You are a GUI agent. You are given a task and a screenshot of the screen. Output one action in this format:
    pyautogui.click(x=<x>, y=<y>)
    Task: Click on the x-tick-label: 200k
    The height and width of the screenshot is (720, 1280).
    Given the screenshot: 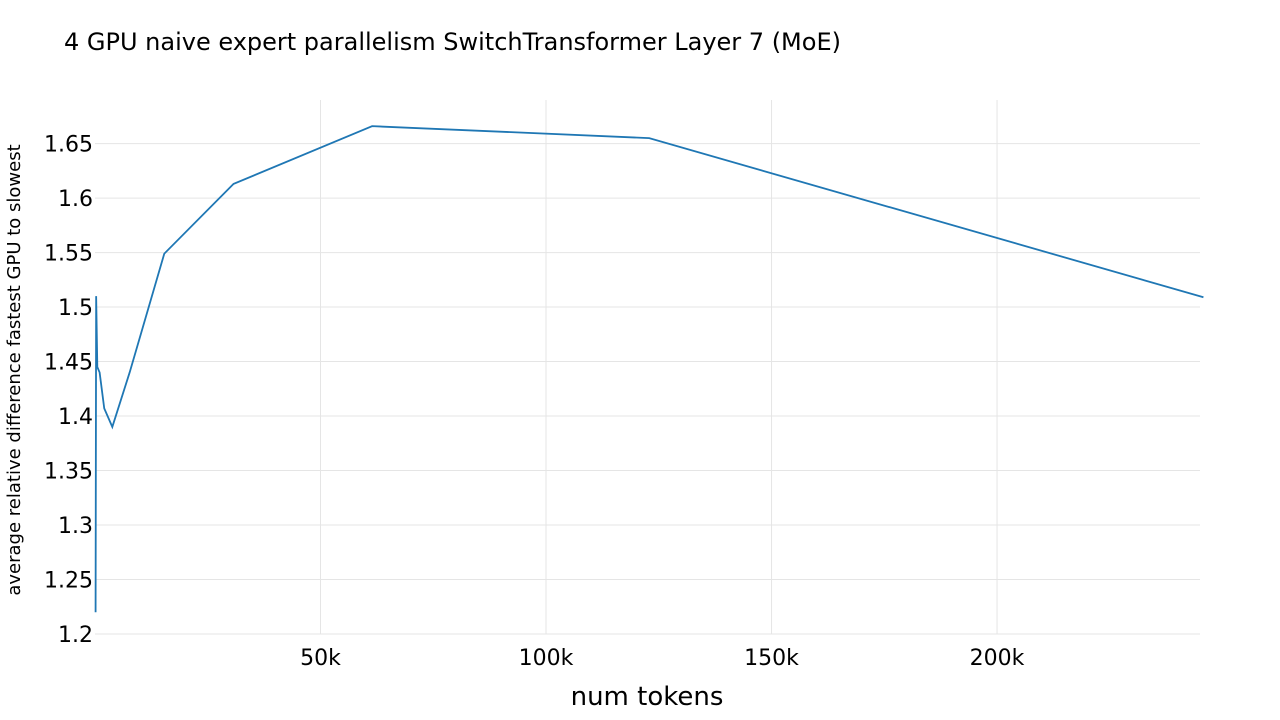 What is the action you would take?
    pyautogui.click(x=997, y=658)
    